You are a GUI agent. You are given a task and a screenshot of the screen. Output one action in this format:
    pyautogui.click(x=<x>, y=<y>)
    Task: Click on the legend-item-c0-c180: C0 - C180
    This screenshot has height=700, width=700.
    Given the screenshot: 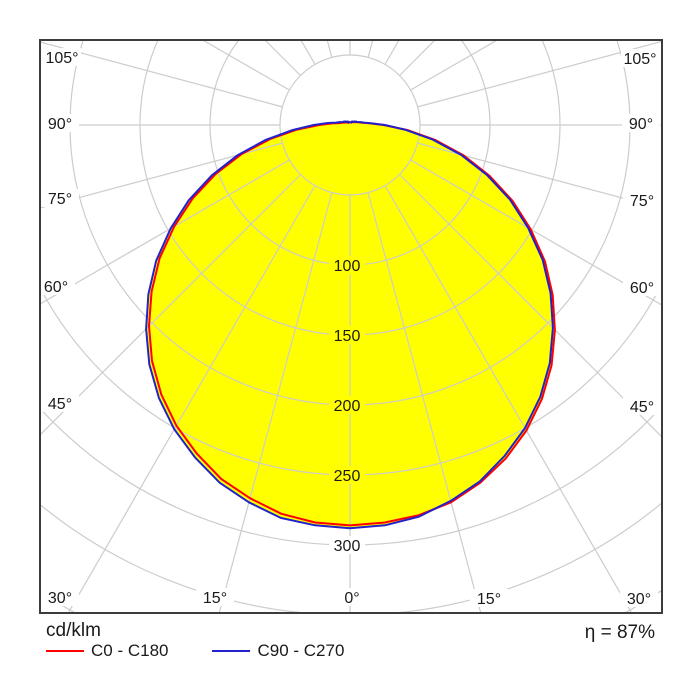 What is the action you would take?
    pyautogui.click(x=130, y=650)
    